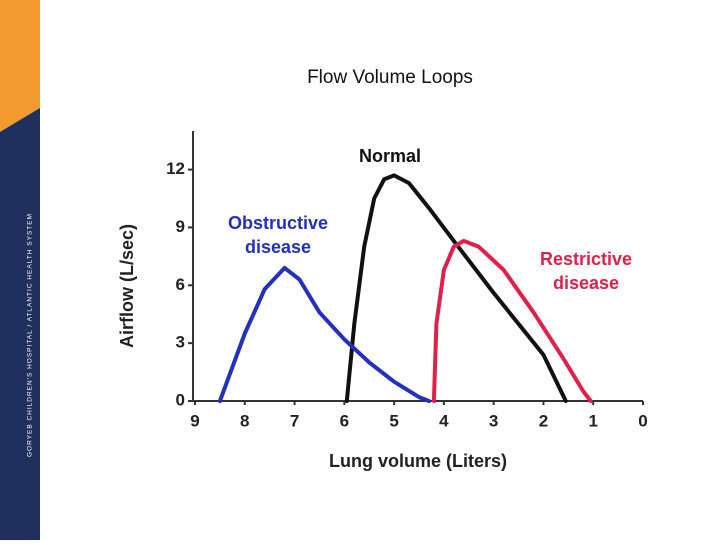 The image size is (720, 545). What do you see at coordinates (642, 420) in the screenshot?
I see `x-tick-label: 0` at bounding box center [642, 420].